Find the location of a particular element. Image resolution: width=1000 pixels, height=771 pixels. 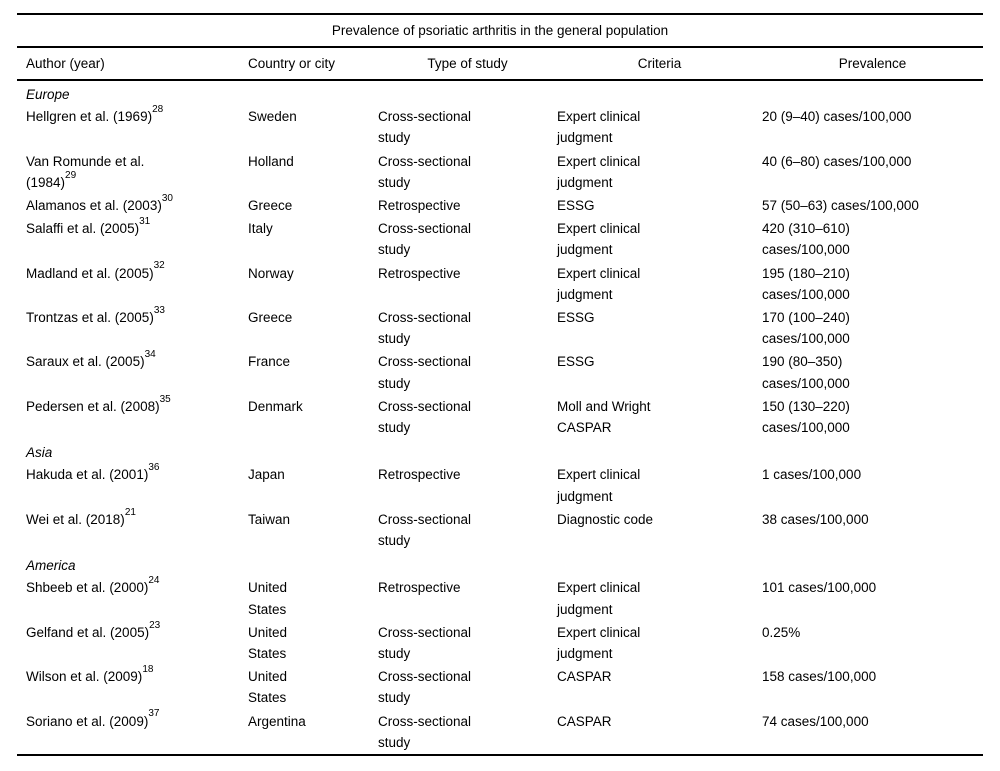

reference-superscript: 36 is located at coordinates (154, 468).